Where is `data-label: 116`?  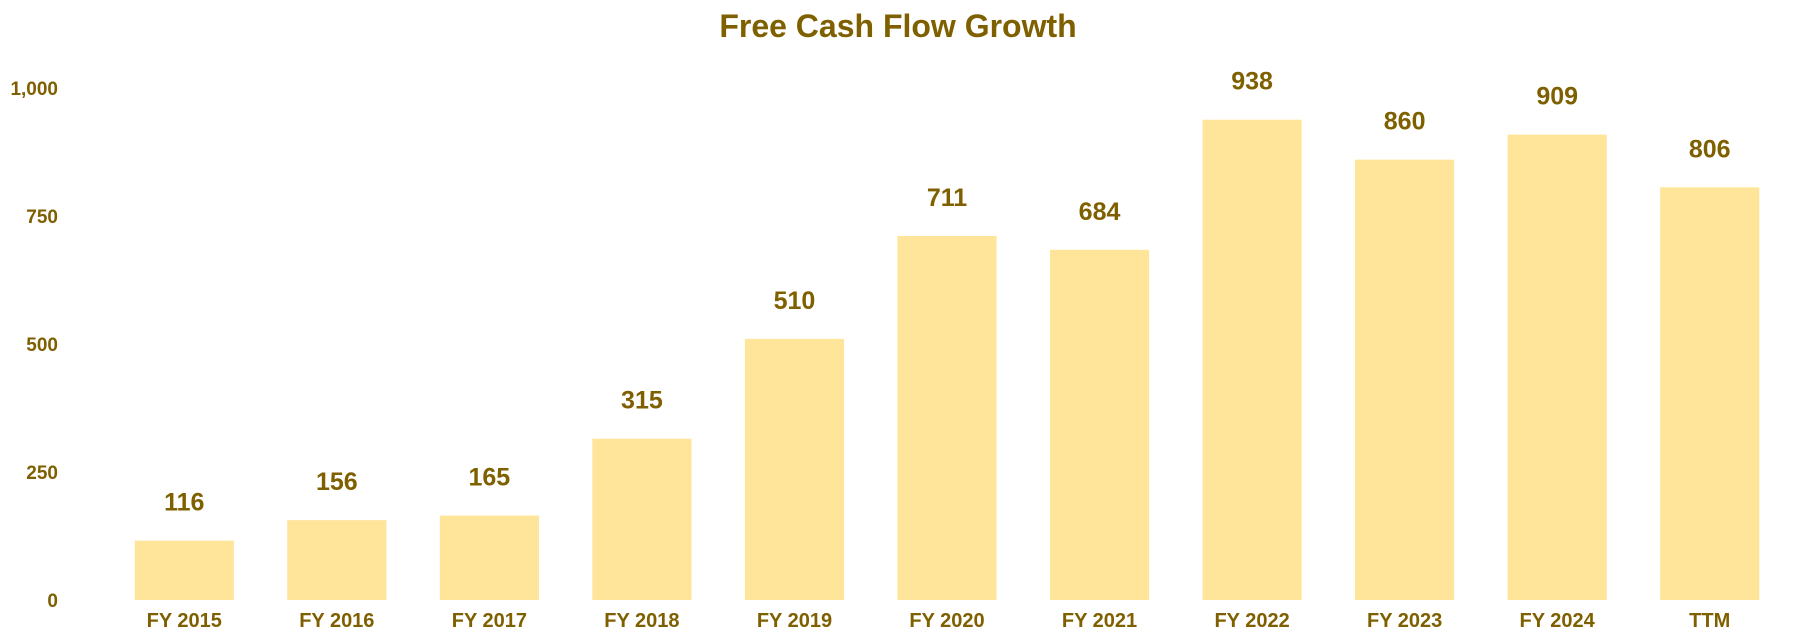 data-label: 116 is located at coordinates (184, 503).